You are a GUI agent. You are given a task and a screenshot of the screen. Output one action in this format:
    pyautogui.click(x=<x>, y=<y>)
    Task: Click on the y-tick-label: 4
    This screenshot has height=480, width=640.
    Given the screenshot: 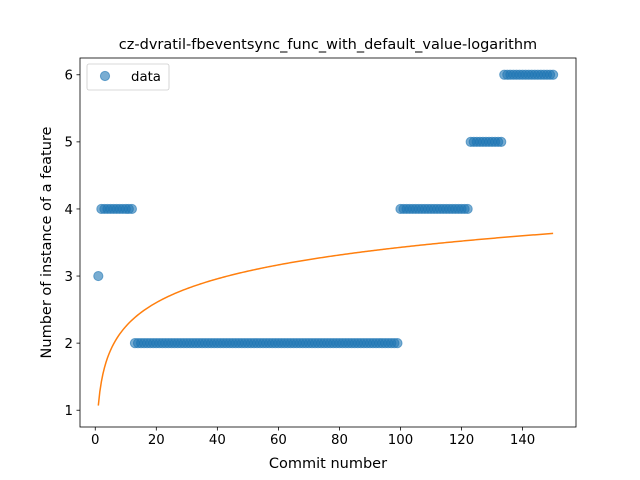 What is the action you would take?
    pyautogui.click(x=69, y=210)
    